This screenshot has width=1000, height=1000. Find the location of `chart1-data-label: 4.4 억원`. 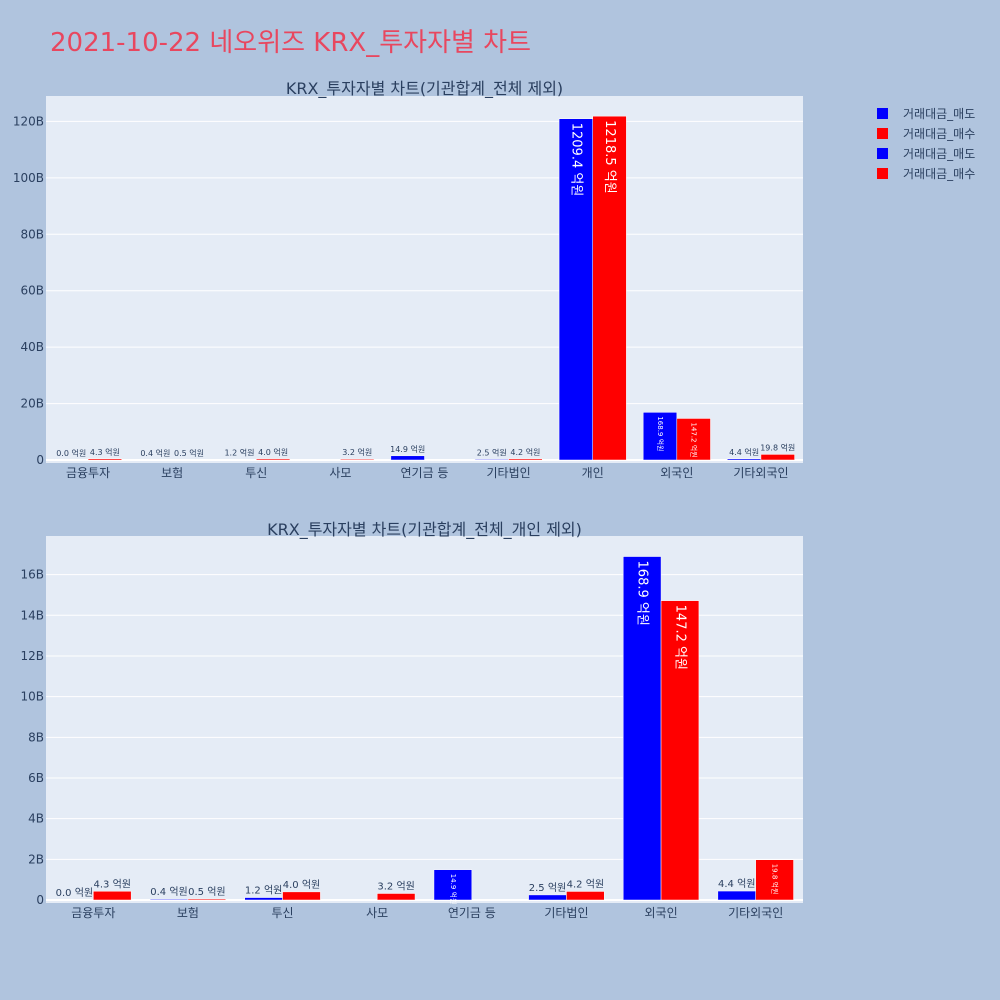

chart1-data-label: 4.4 억원 is located at coordinates (744, 452).